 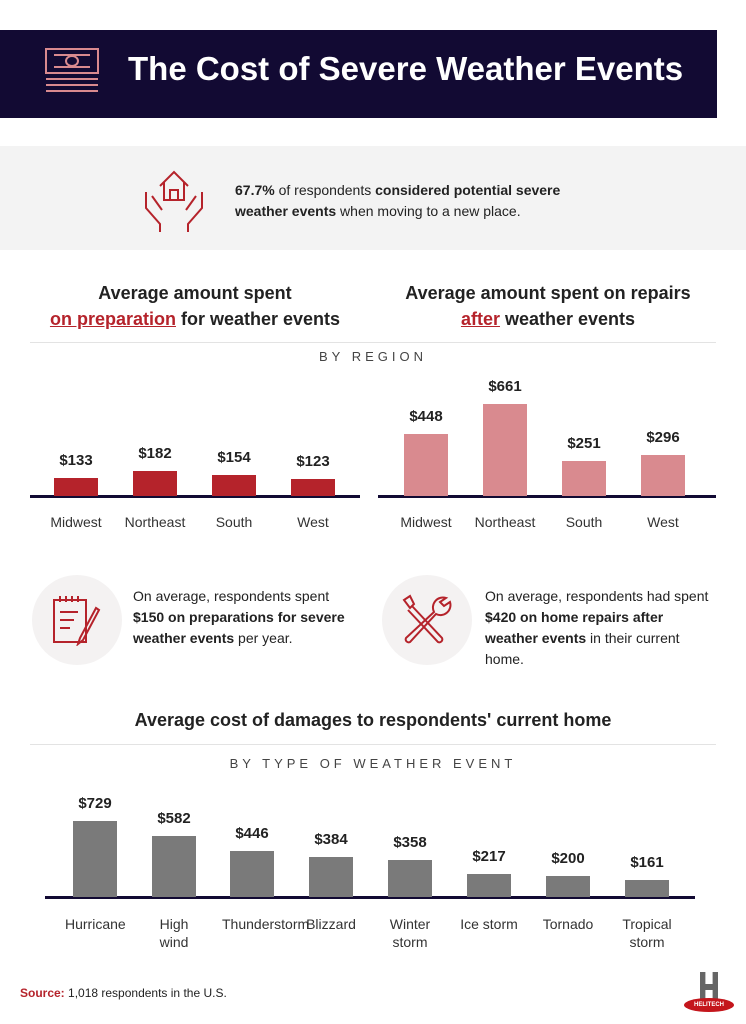 What do you see at coordinates (370, 897) in the screenshot?
I see `damages-baseline` at bounding box center [370, 897].